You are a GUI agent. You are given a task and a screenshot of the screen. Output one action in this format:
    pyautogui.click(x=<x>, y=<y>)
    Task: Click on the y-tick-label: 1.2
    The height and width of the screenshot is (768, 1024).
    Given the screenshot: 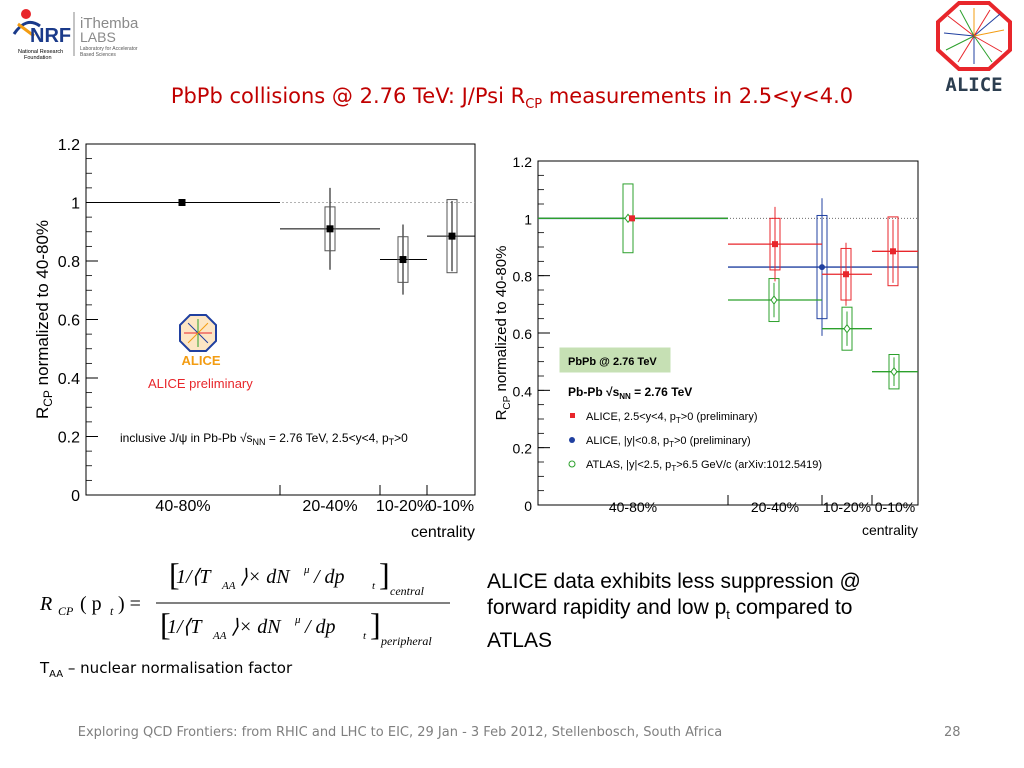 What is the action you would take?
    pyautogui.click(x=523, y=162)
    